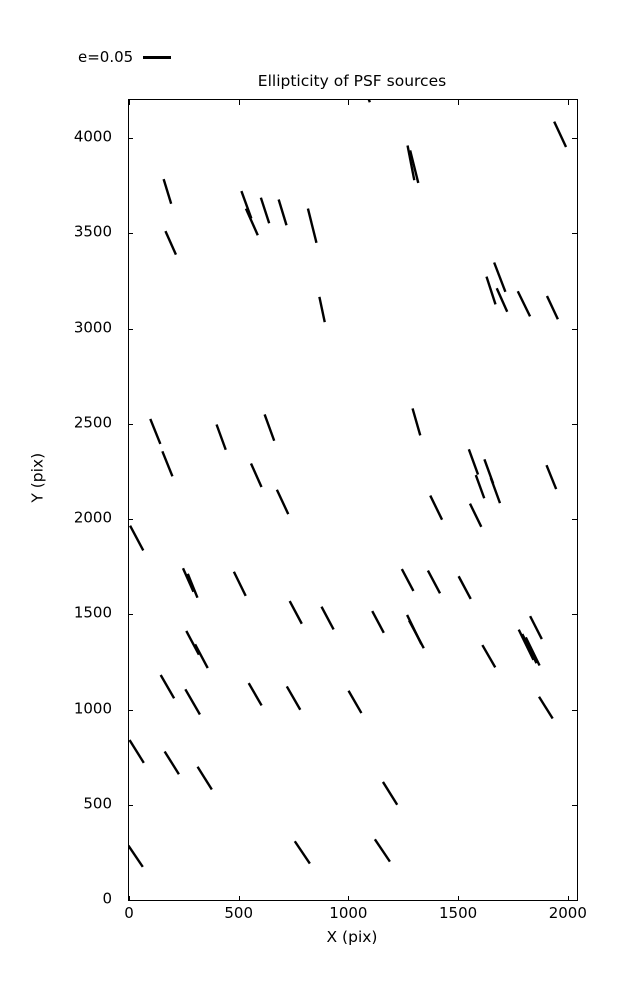 Image resolution: width=637 pixels, height=1000 pixels. What do you see at coordinates (567, 913) in the screenshot?
I see `x-ticklabel: 2000` at bounding box center [567, 913].